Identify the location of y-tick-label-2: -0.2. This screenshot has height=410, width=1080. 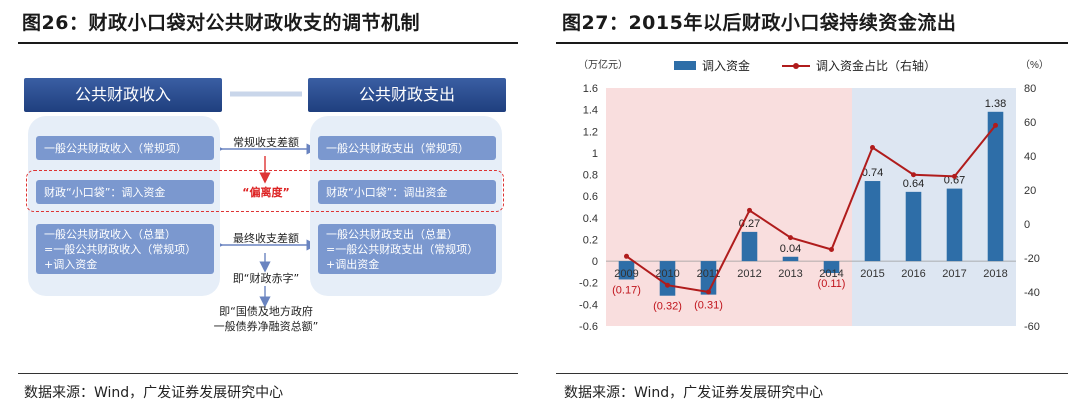
(588, 284).